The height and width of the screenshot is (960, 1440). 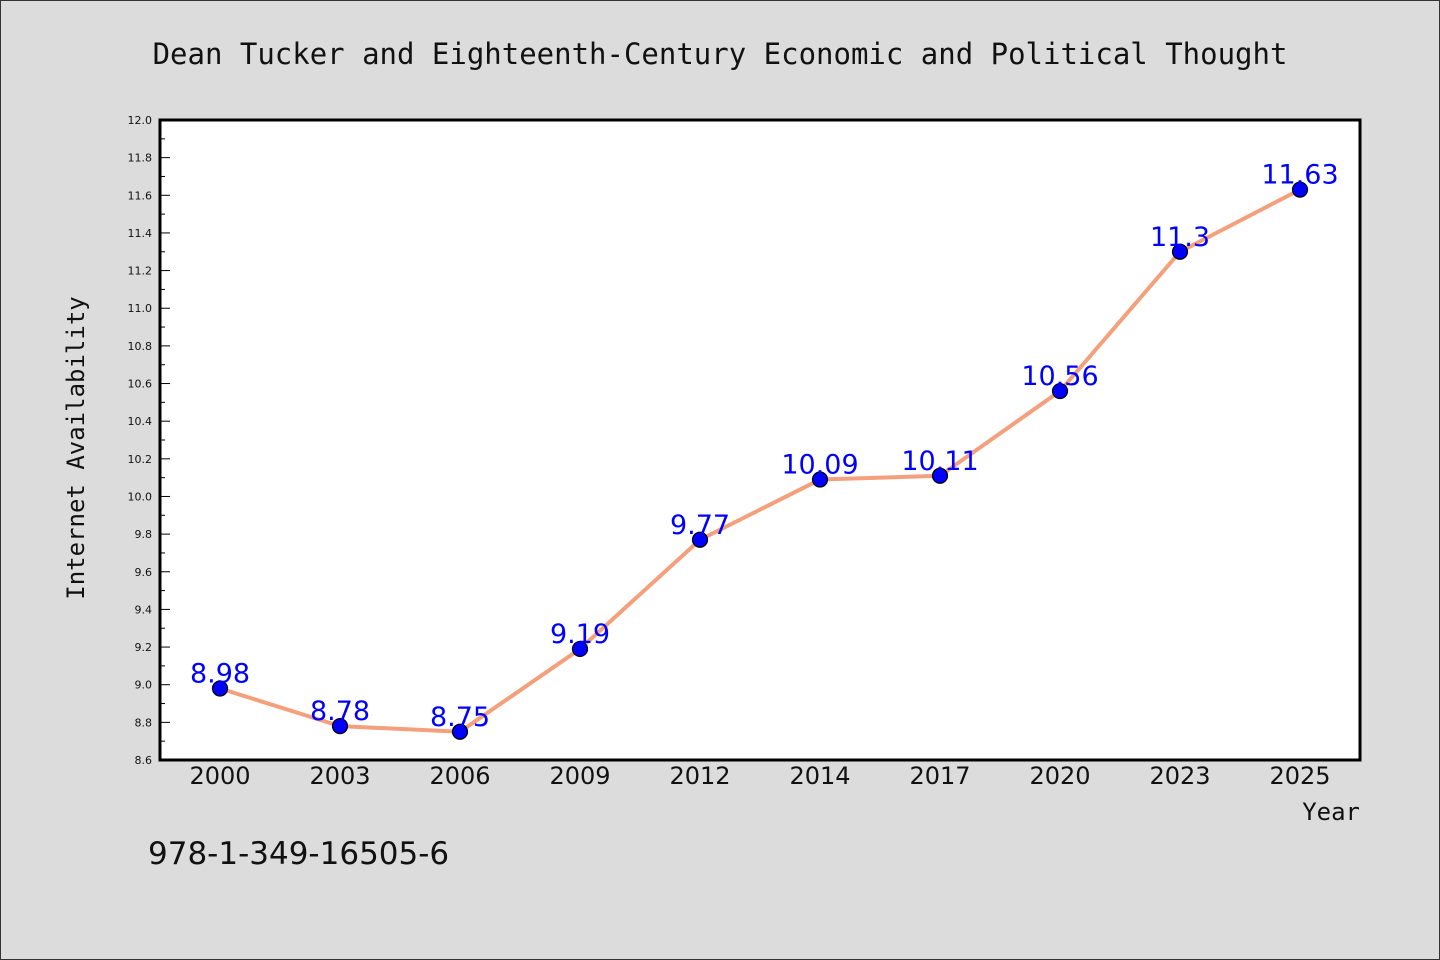 I want to click on y-tick-label: 9.4, so click(x=144, y=609).